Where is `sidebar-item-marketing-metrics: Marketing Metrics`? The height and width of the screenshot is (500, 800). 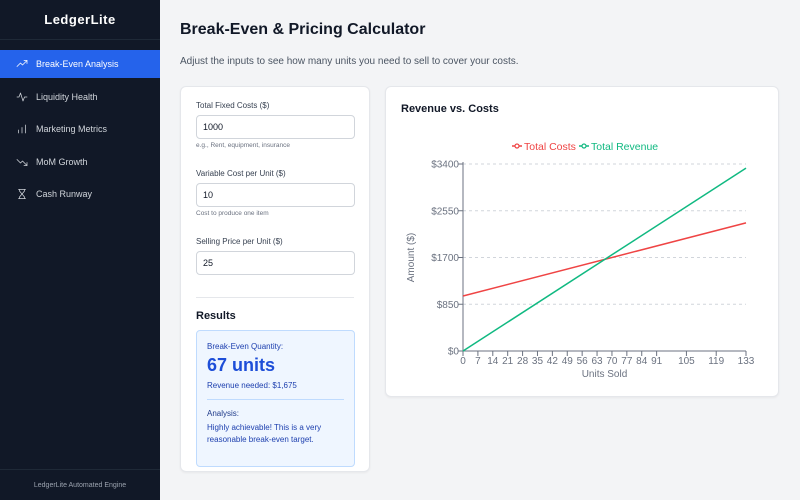
sidebar-item-marketing-metrics: Marketing Metrics is located at coordinates (80, 129).